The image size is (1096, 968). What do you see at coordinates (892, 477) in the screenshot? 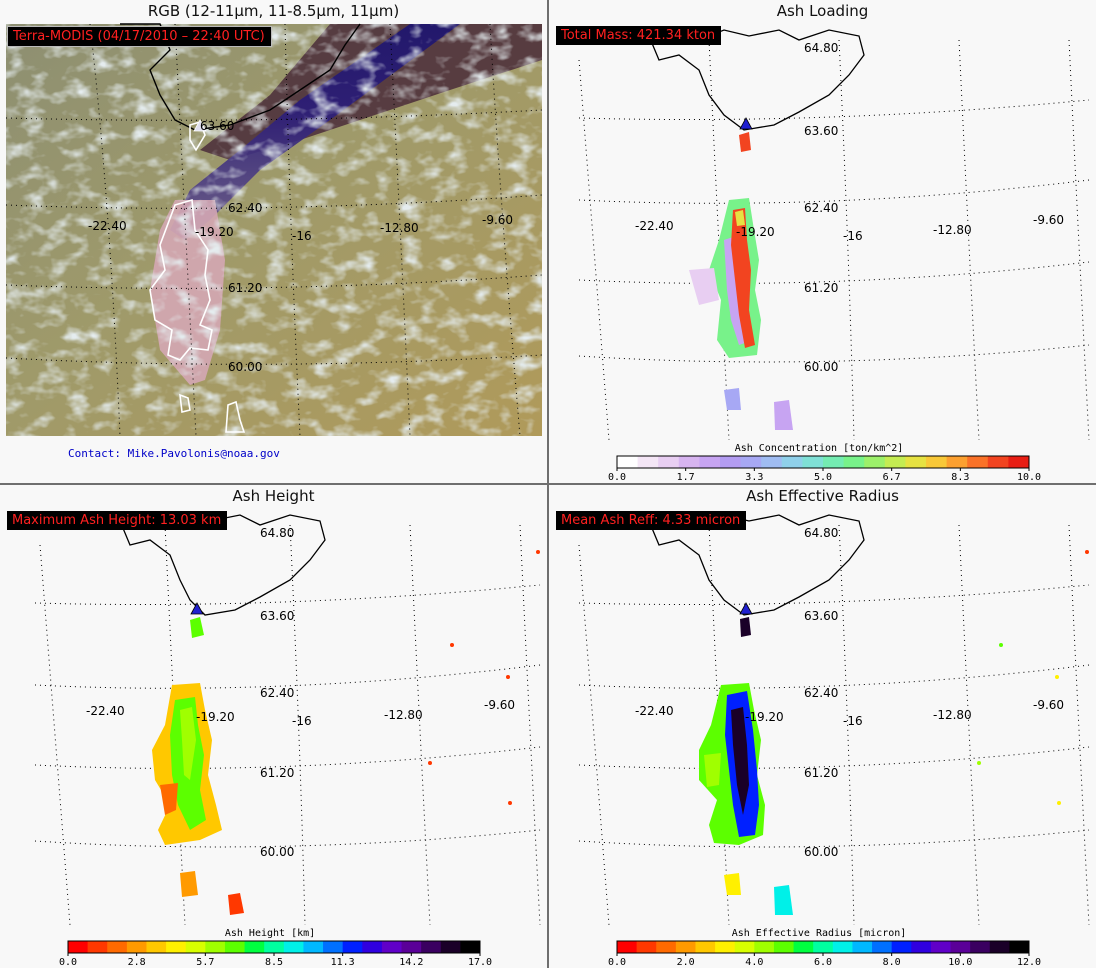
I see `colorbar-tick-label: 6.7` at bounding box center [892, 477].